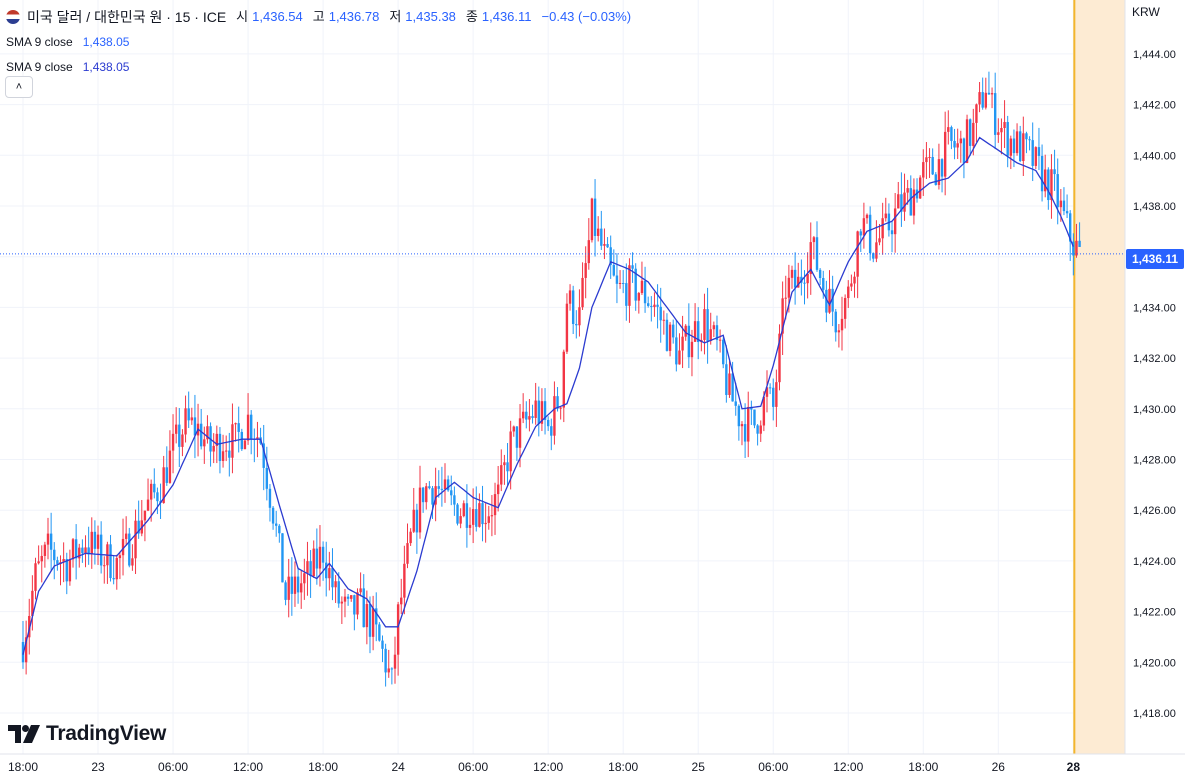 The image size is (1185, 778). I want to click on collapse-legend-button: ˄, so click(19, 87).